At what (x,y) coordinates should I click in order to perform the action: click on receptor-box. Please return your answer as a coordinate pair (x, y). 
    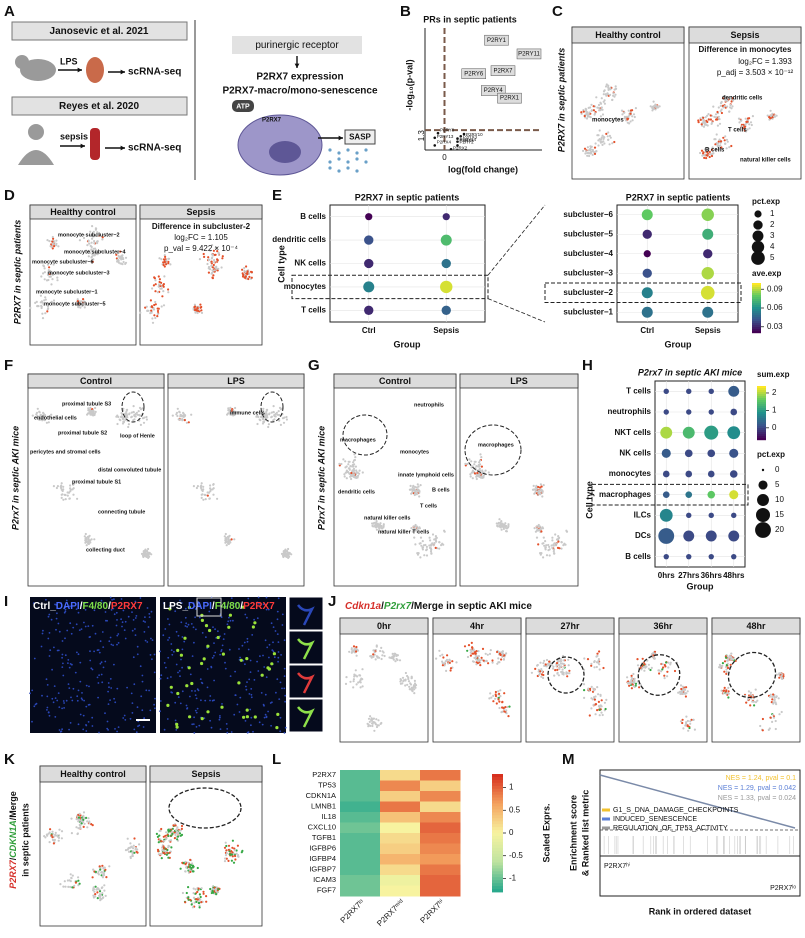
    Looking at the image, I should click on (297, 45).